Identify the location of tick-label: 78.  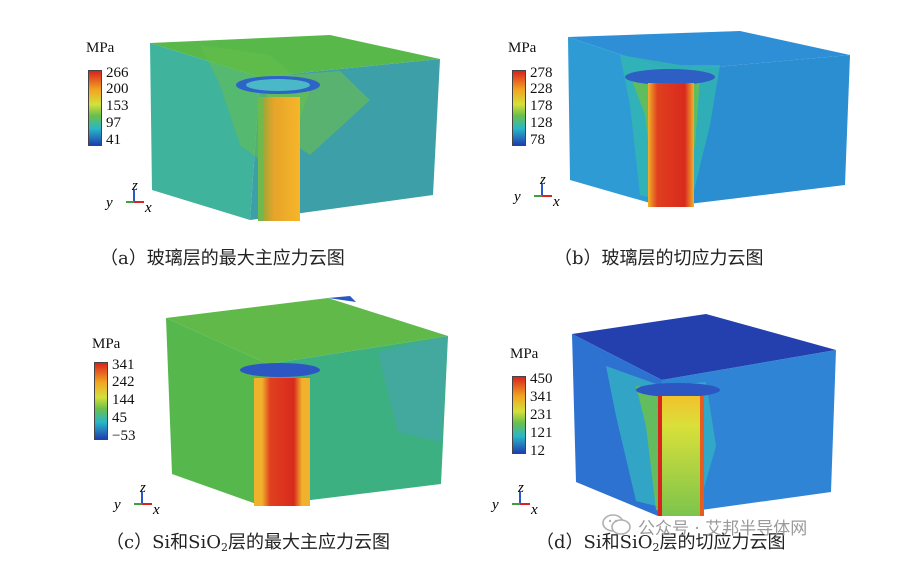
(537, 140).